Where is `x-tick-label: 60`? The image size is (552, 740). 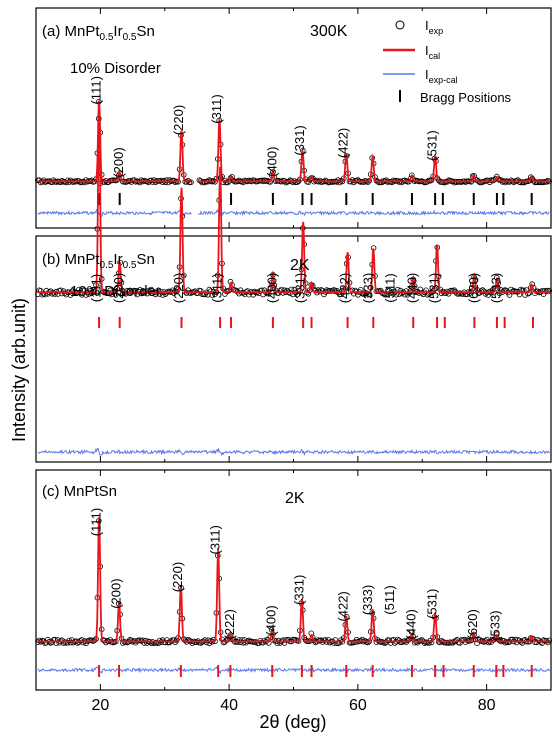 x-tick-label: 60 is located at coordinates (358, 705).